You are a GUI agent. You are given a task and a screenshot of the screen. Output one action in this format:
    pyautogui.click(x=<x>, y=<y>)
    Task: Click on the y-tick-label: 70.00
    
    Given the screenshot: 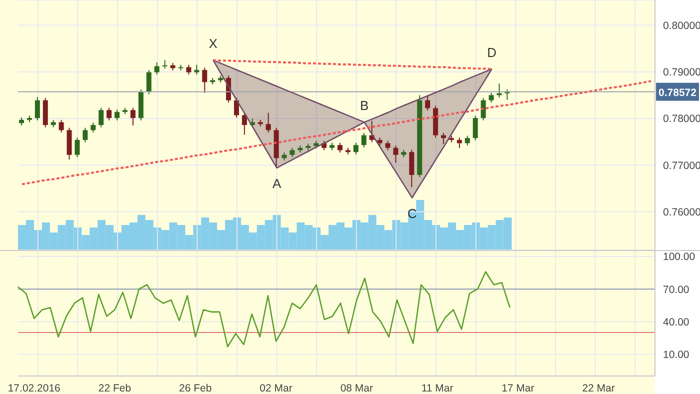 What is the action you would take?
    pyautogui.click(x=676, y=290)
    